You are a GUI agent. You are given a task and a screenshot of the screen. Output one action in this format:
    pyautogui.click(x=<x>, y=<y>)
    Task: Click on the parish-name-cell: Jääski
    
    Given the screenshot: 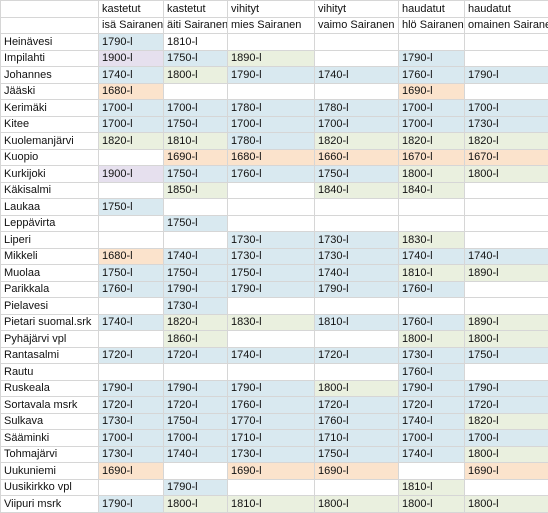 What is the action you would take?
    pyautogui.click(x=50, y=91)
    